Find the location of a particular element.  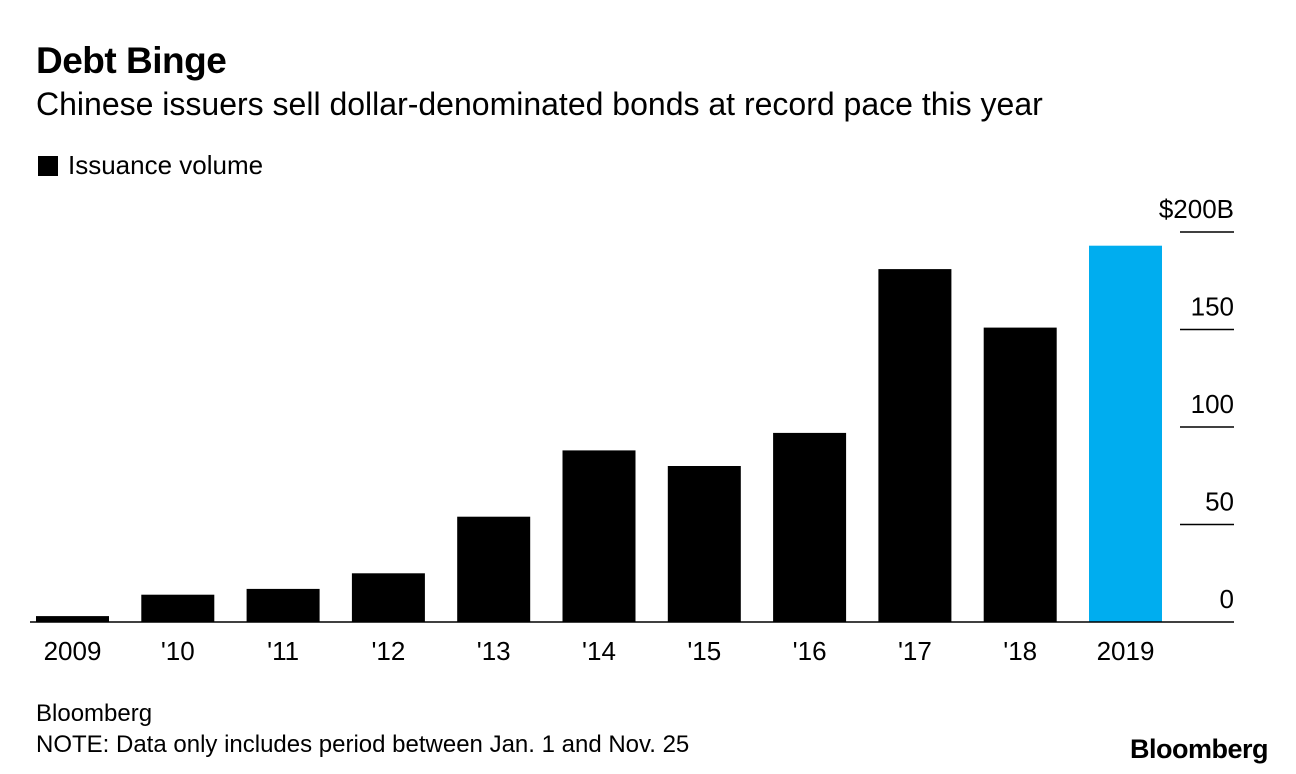

bloomberg-logo: Bloomberg is located at coordinates (1199, 749).